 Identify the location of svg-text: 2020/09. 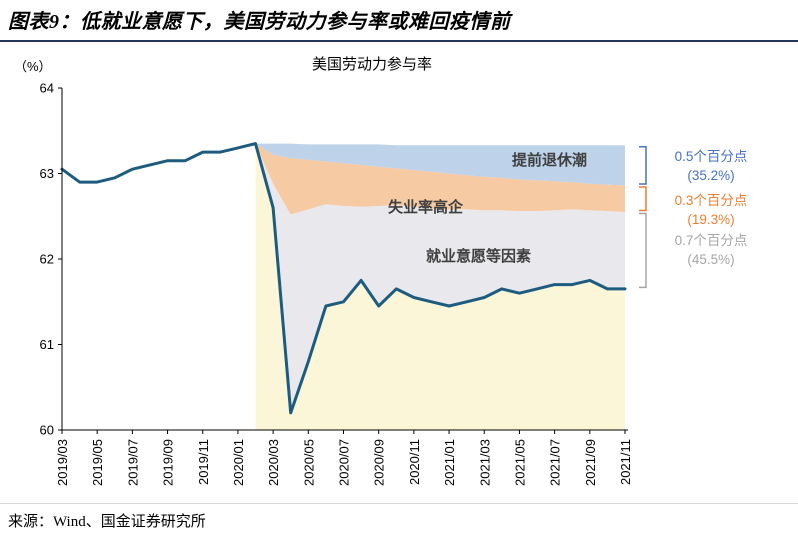
(379, 462).